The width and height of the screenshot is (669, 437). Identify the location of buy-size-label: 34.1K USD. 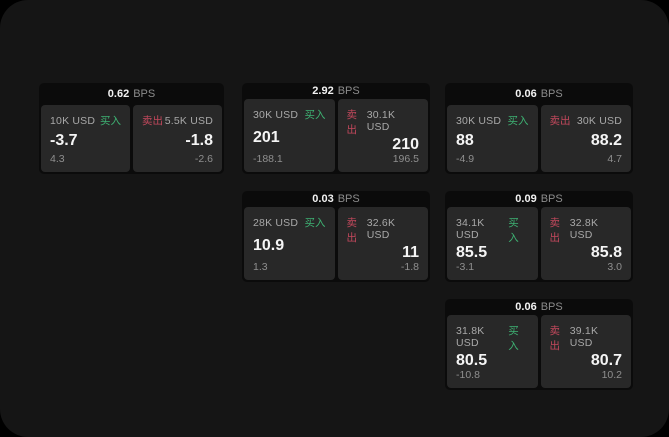
(470, 229).